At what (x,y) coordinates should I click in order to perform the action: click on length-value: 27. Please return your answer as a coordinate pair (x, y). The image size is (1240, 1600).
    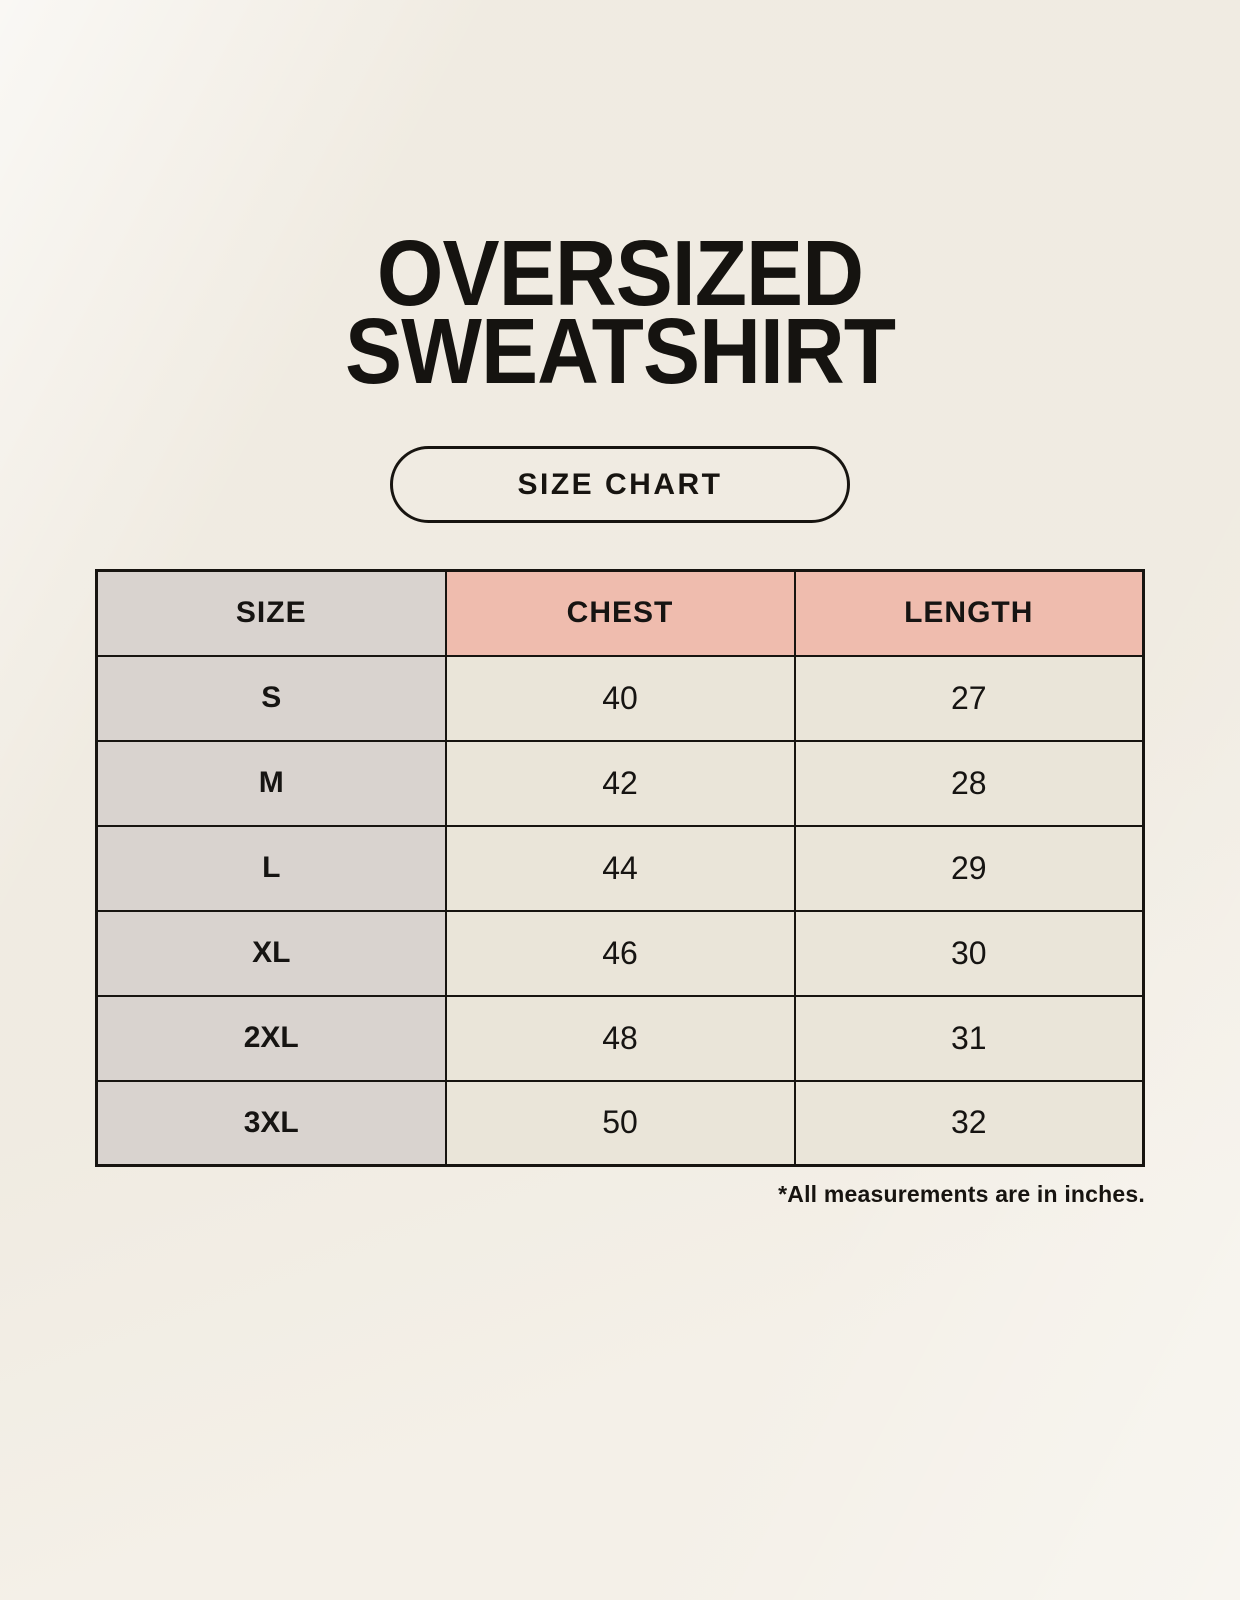
    Looking at the image, I should click on (969, 698).